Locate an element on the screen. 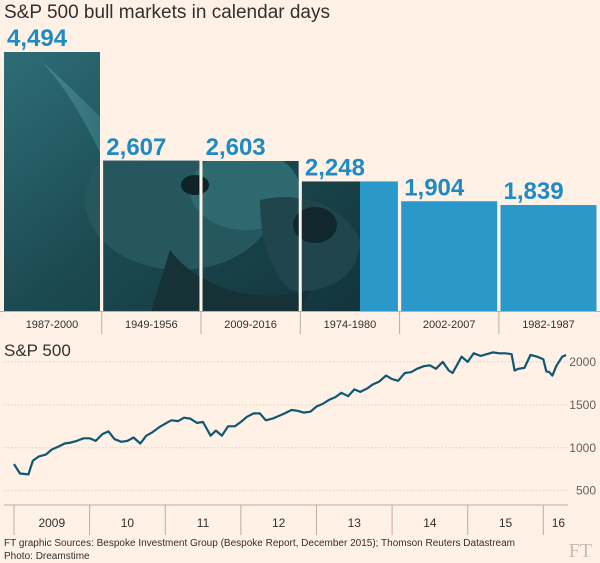 The height and width of the screenshot is (563, 600). bar-2002-2007 is located at coordinates (449, 256).